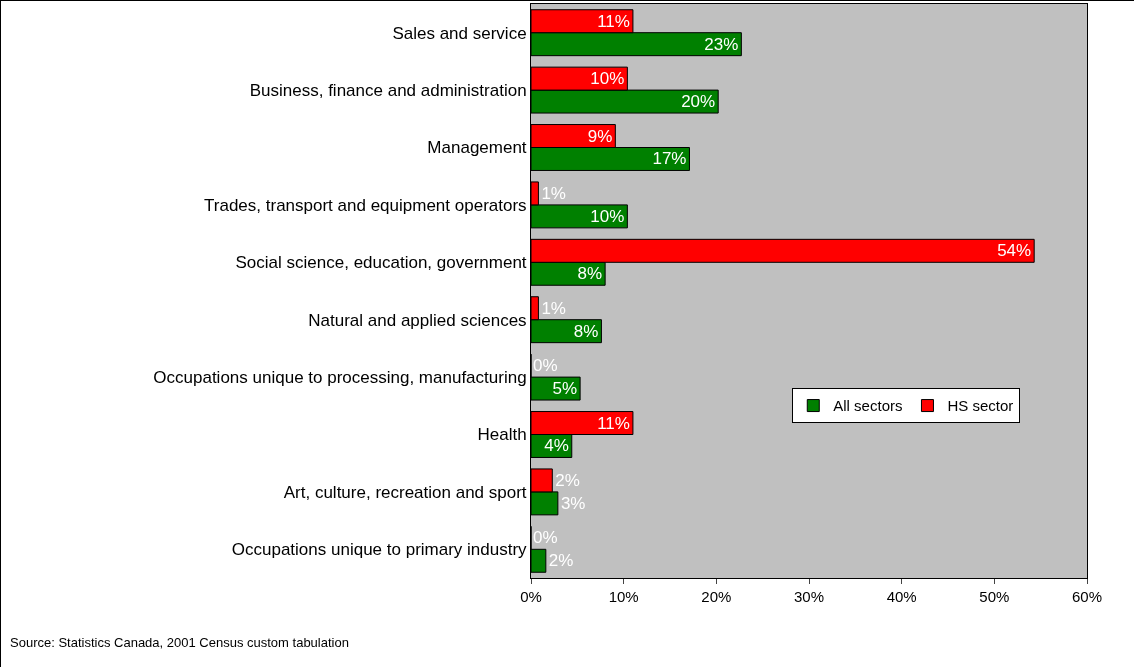  Describe the element at coordinates (1087, 596) in the screenshot. I see `x-tick-label: 60%` at that location.